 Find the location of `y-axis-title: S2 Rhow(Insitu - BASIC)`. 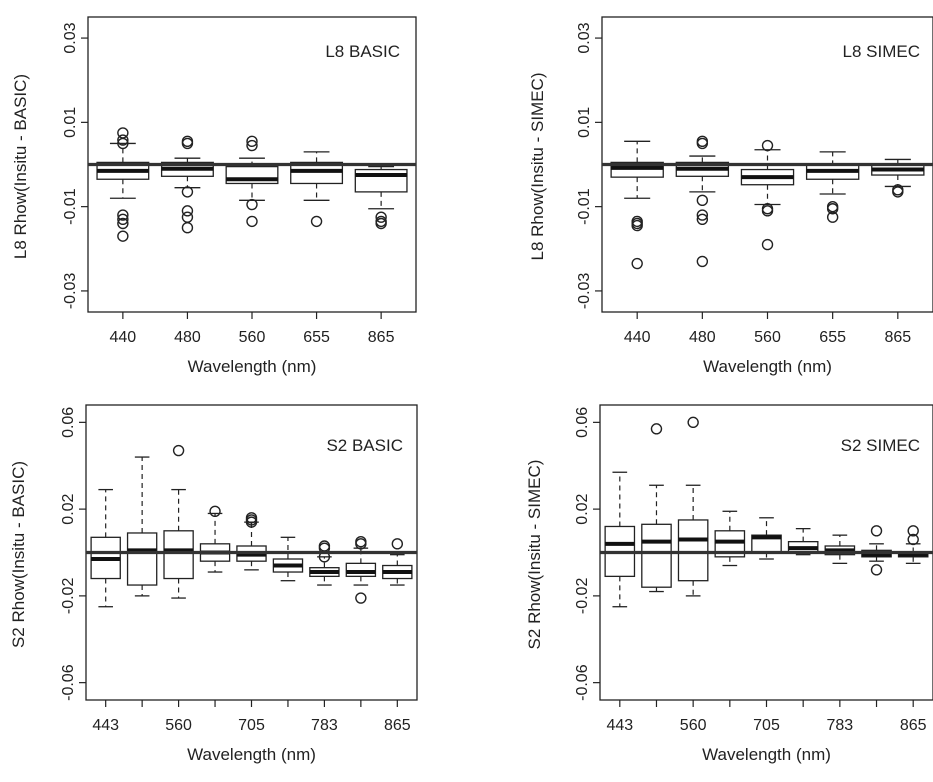

y-axis-title: S2 Rhow(Insitu - BASIC) is located at coordinates (18, 554).